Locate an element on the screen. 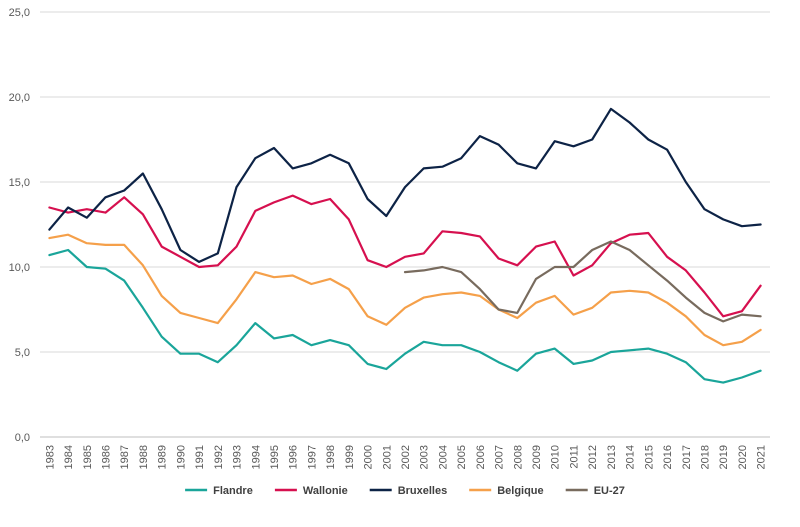 The width and height of the screenshot is (800, 527). x-tick-label: 2015 is located at coordinates (649, 457).